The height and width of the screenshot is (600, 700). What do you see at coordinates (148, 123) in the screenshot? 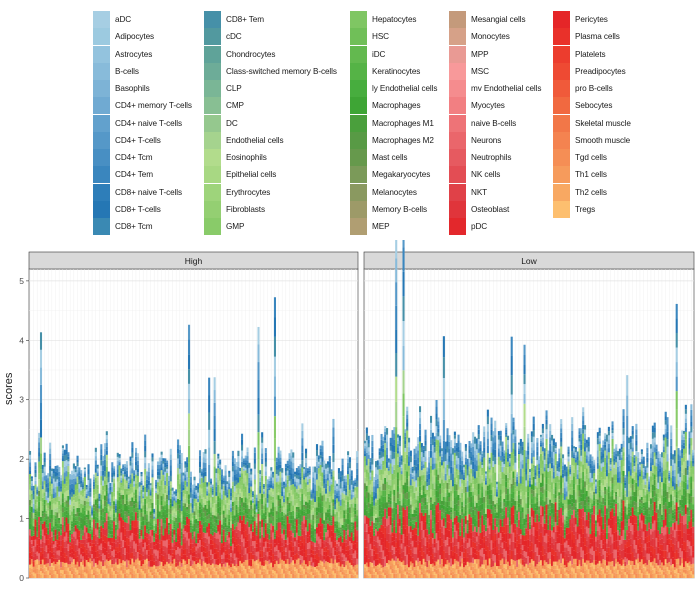
I see `legend-label: CD4+ naive T-cells` at bounding box center [148, 123].